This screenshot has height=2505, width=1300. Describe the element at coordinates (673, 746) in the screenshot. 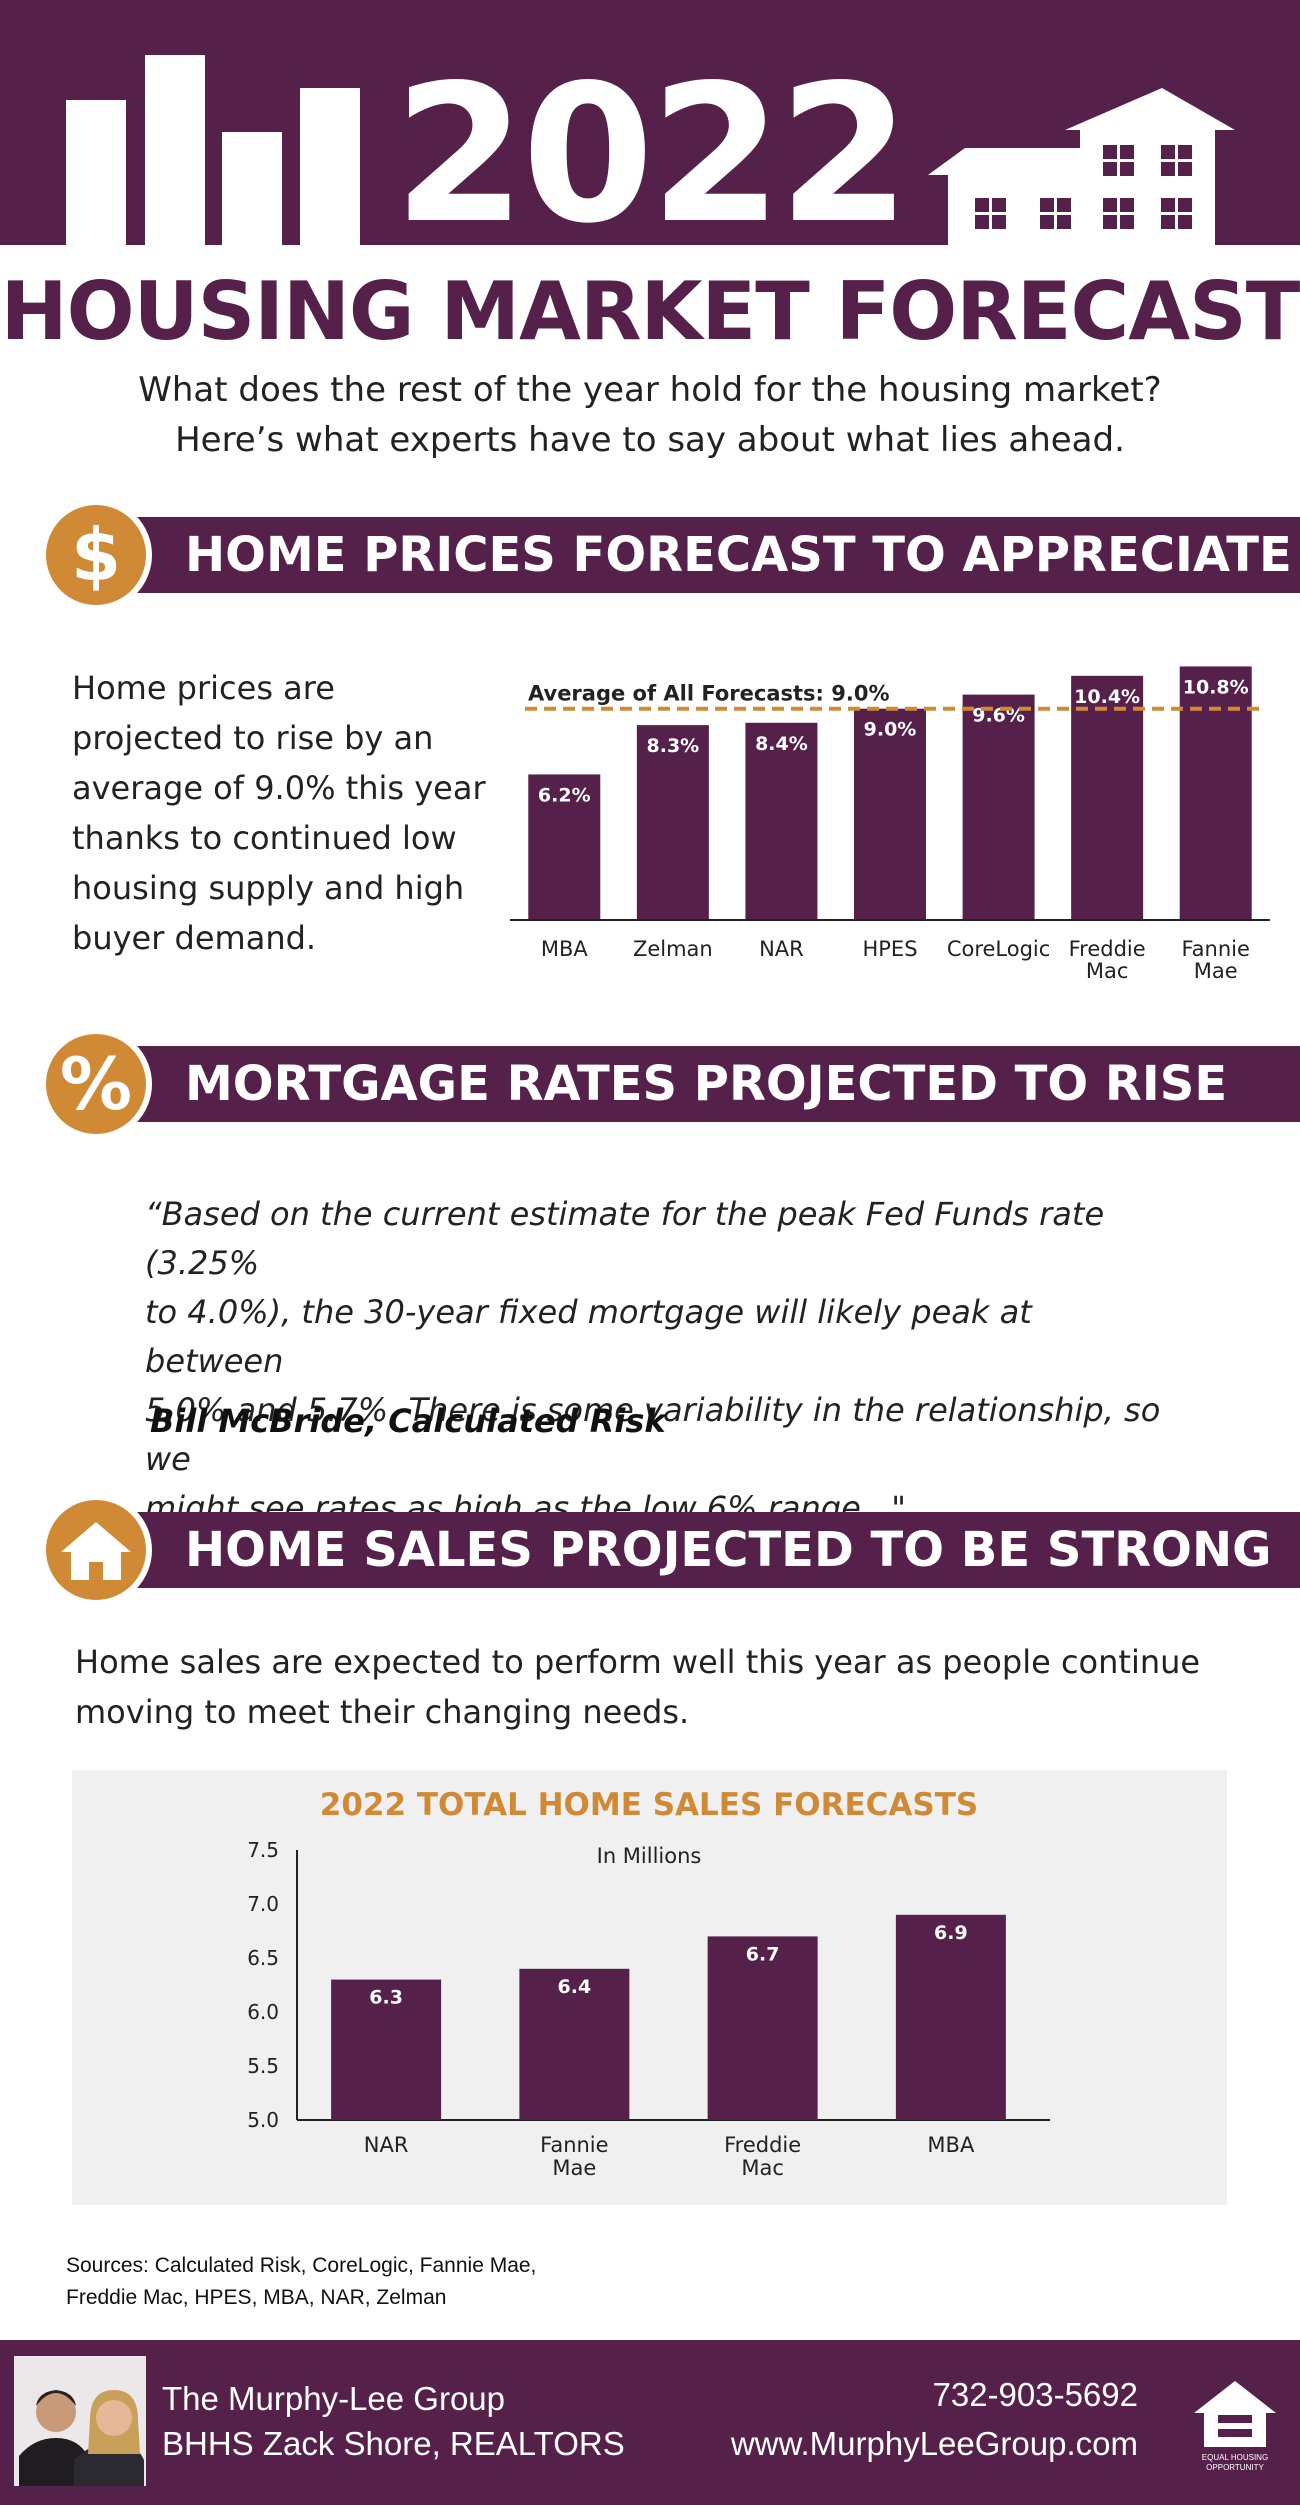

I see `bar-value-label: 8.3%` at that location.